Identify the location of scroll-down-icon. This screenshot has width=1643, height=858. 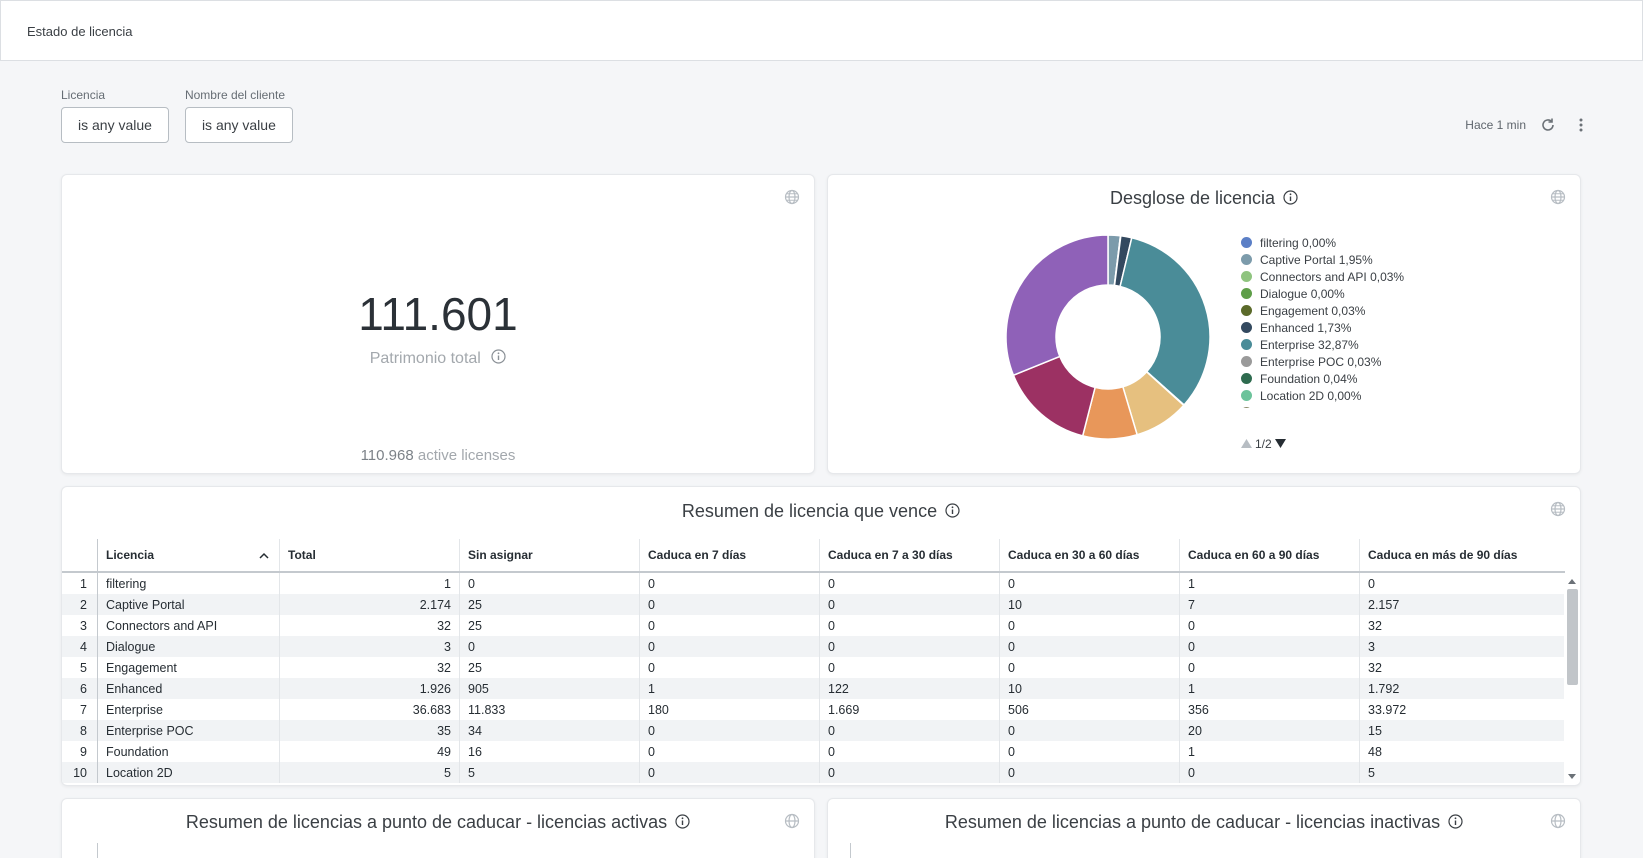
(1572, 776).